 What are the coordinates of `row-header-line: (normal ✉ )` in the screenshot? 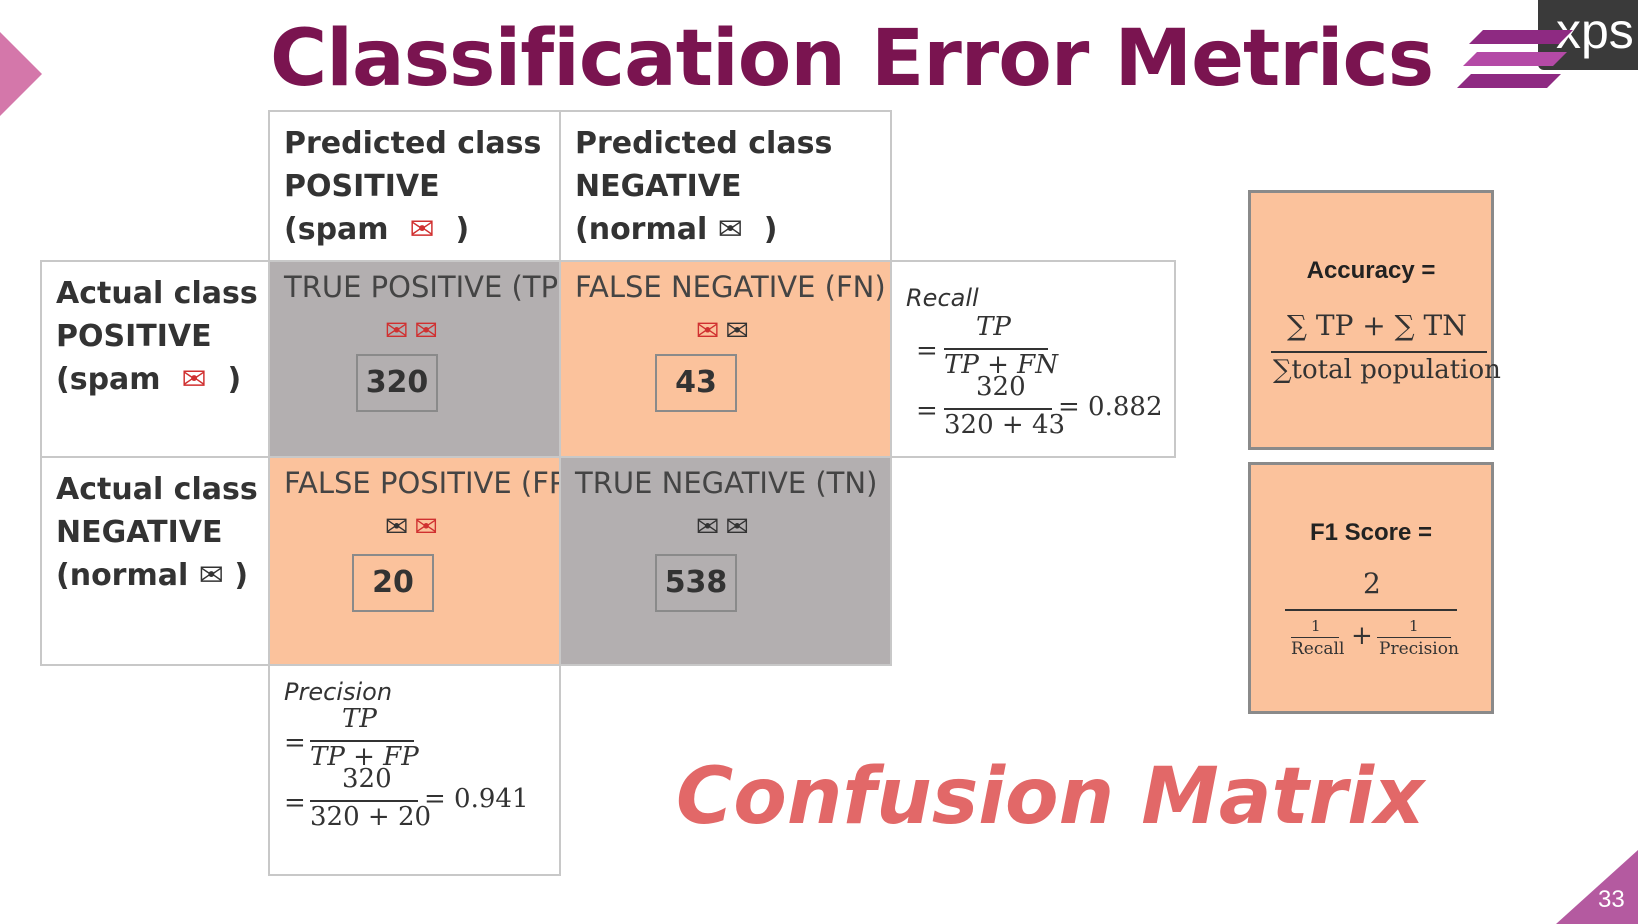 It's located at (152, 575).